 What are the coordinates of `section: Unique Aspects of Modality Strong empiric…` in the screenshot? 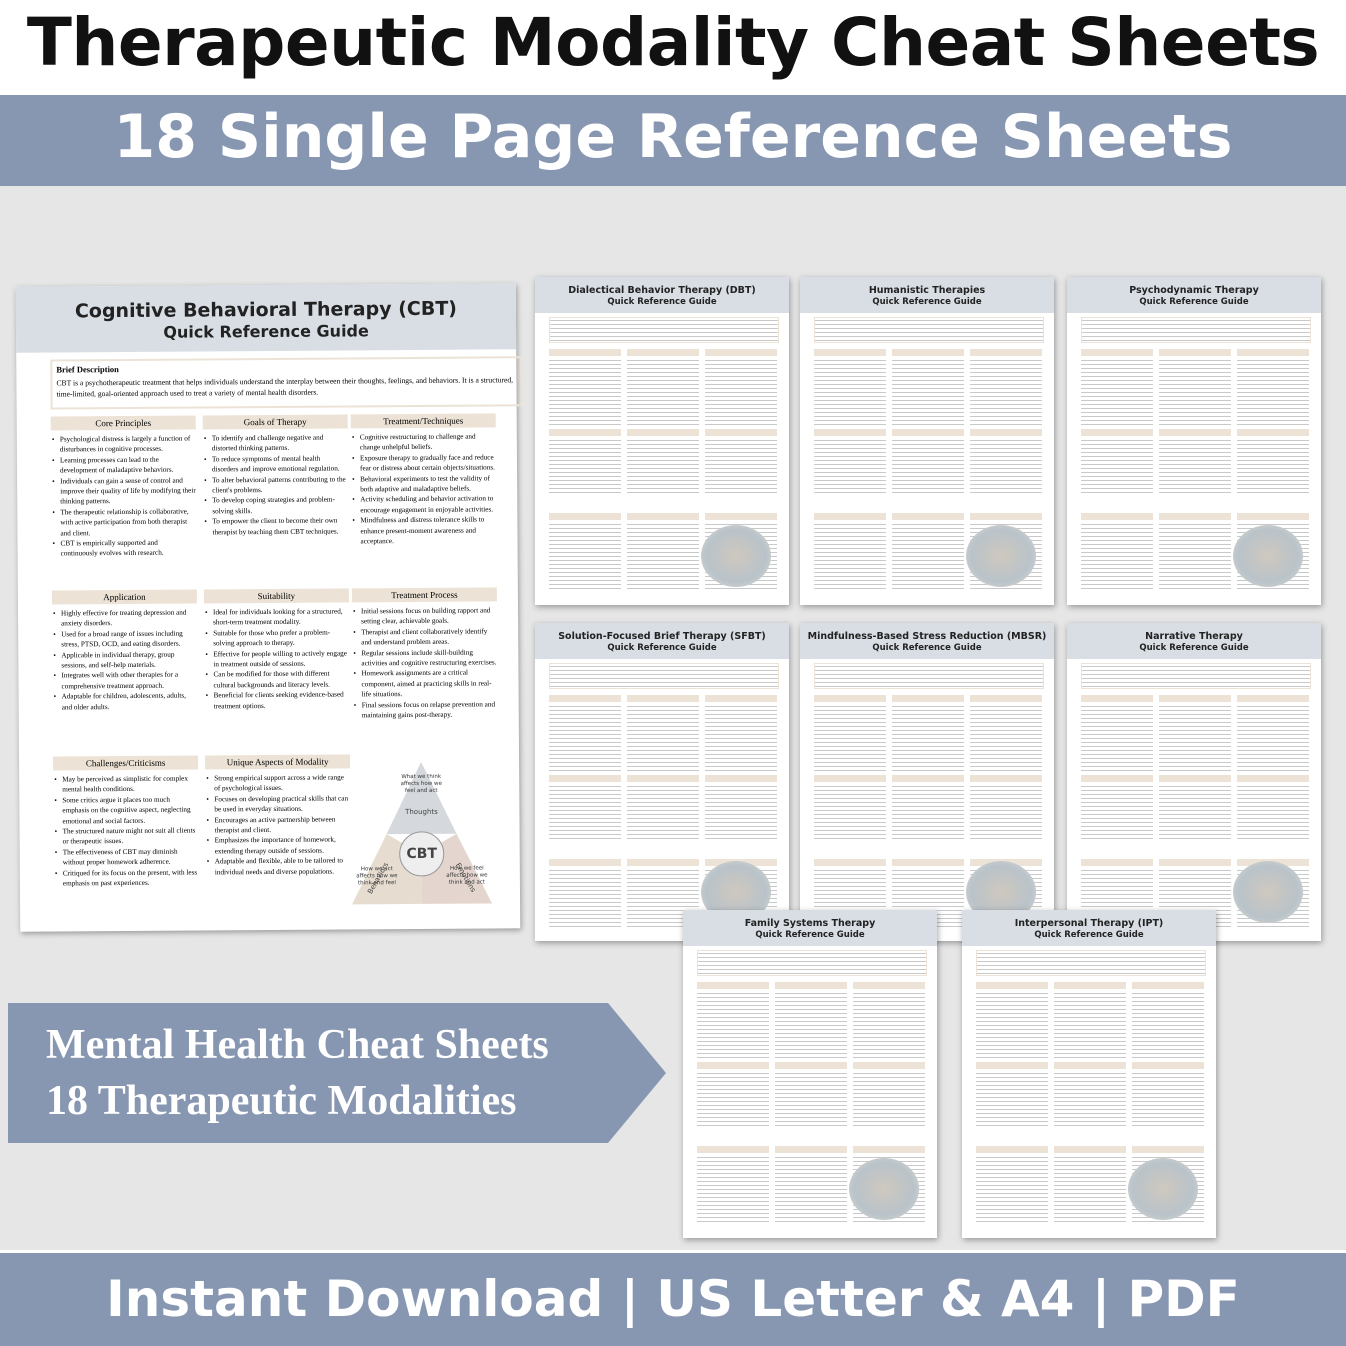 It's located at (278, 815).